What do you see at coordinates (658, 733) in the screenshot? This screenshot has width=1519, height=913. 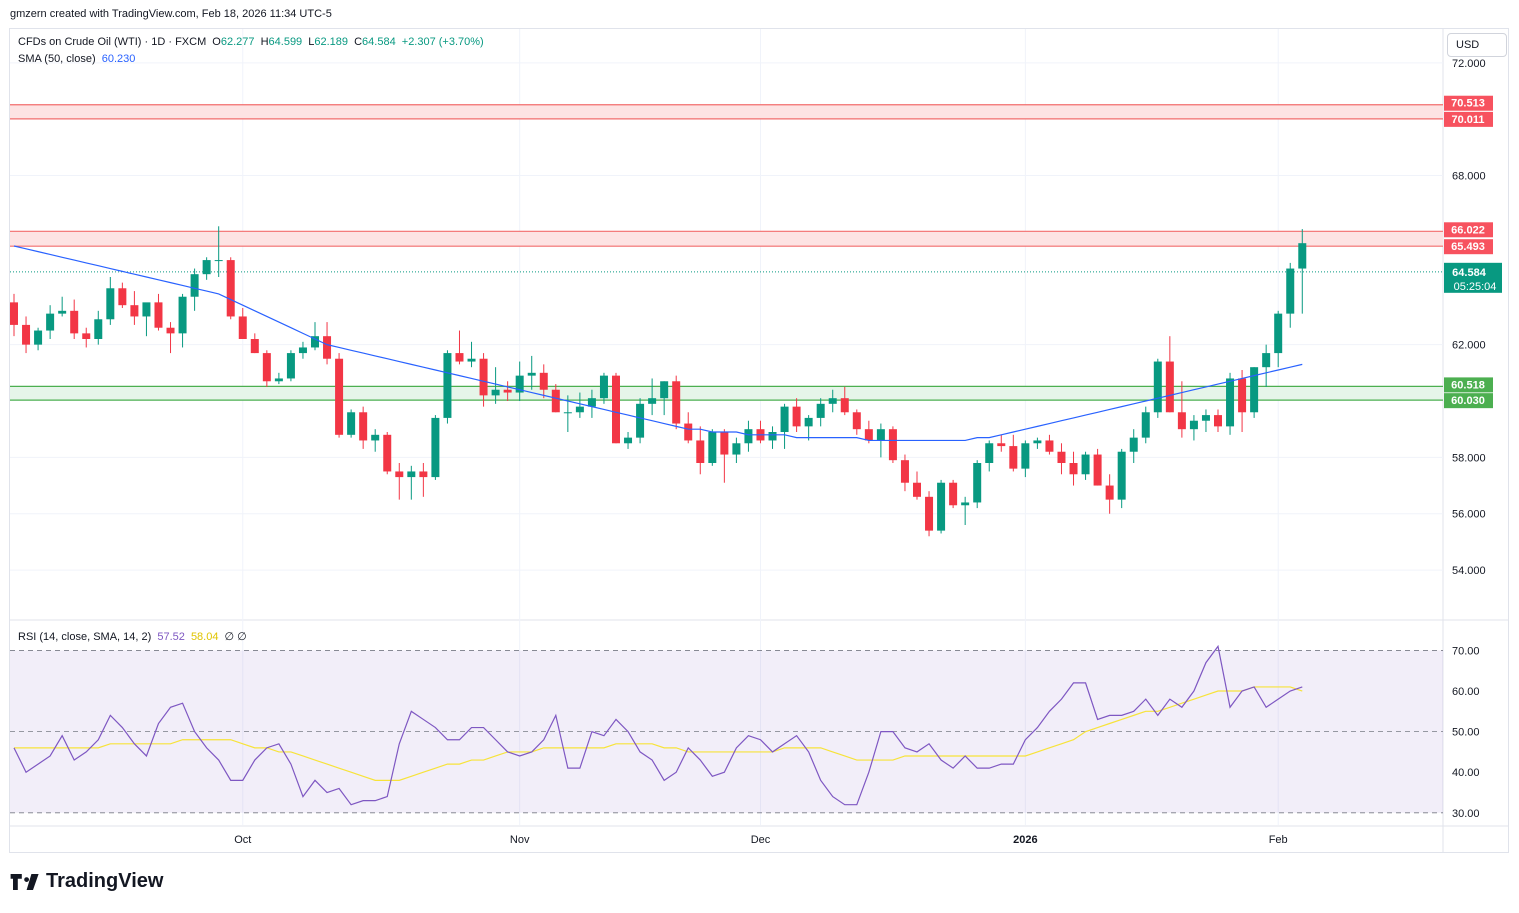 I see `rsi-sma-line` at bounding box center [658, 733].